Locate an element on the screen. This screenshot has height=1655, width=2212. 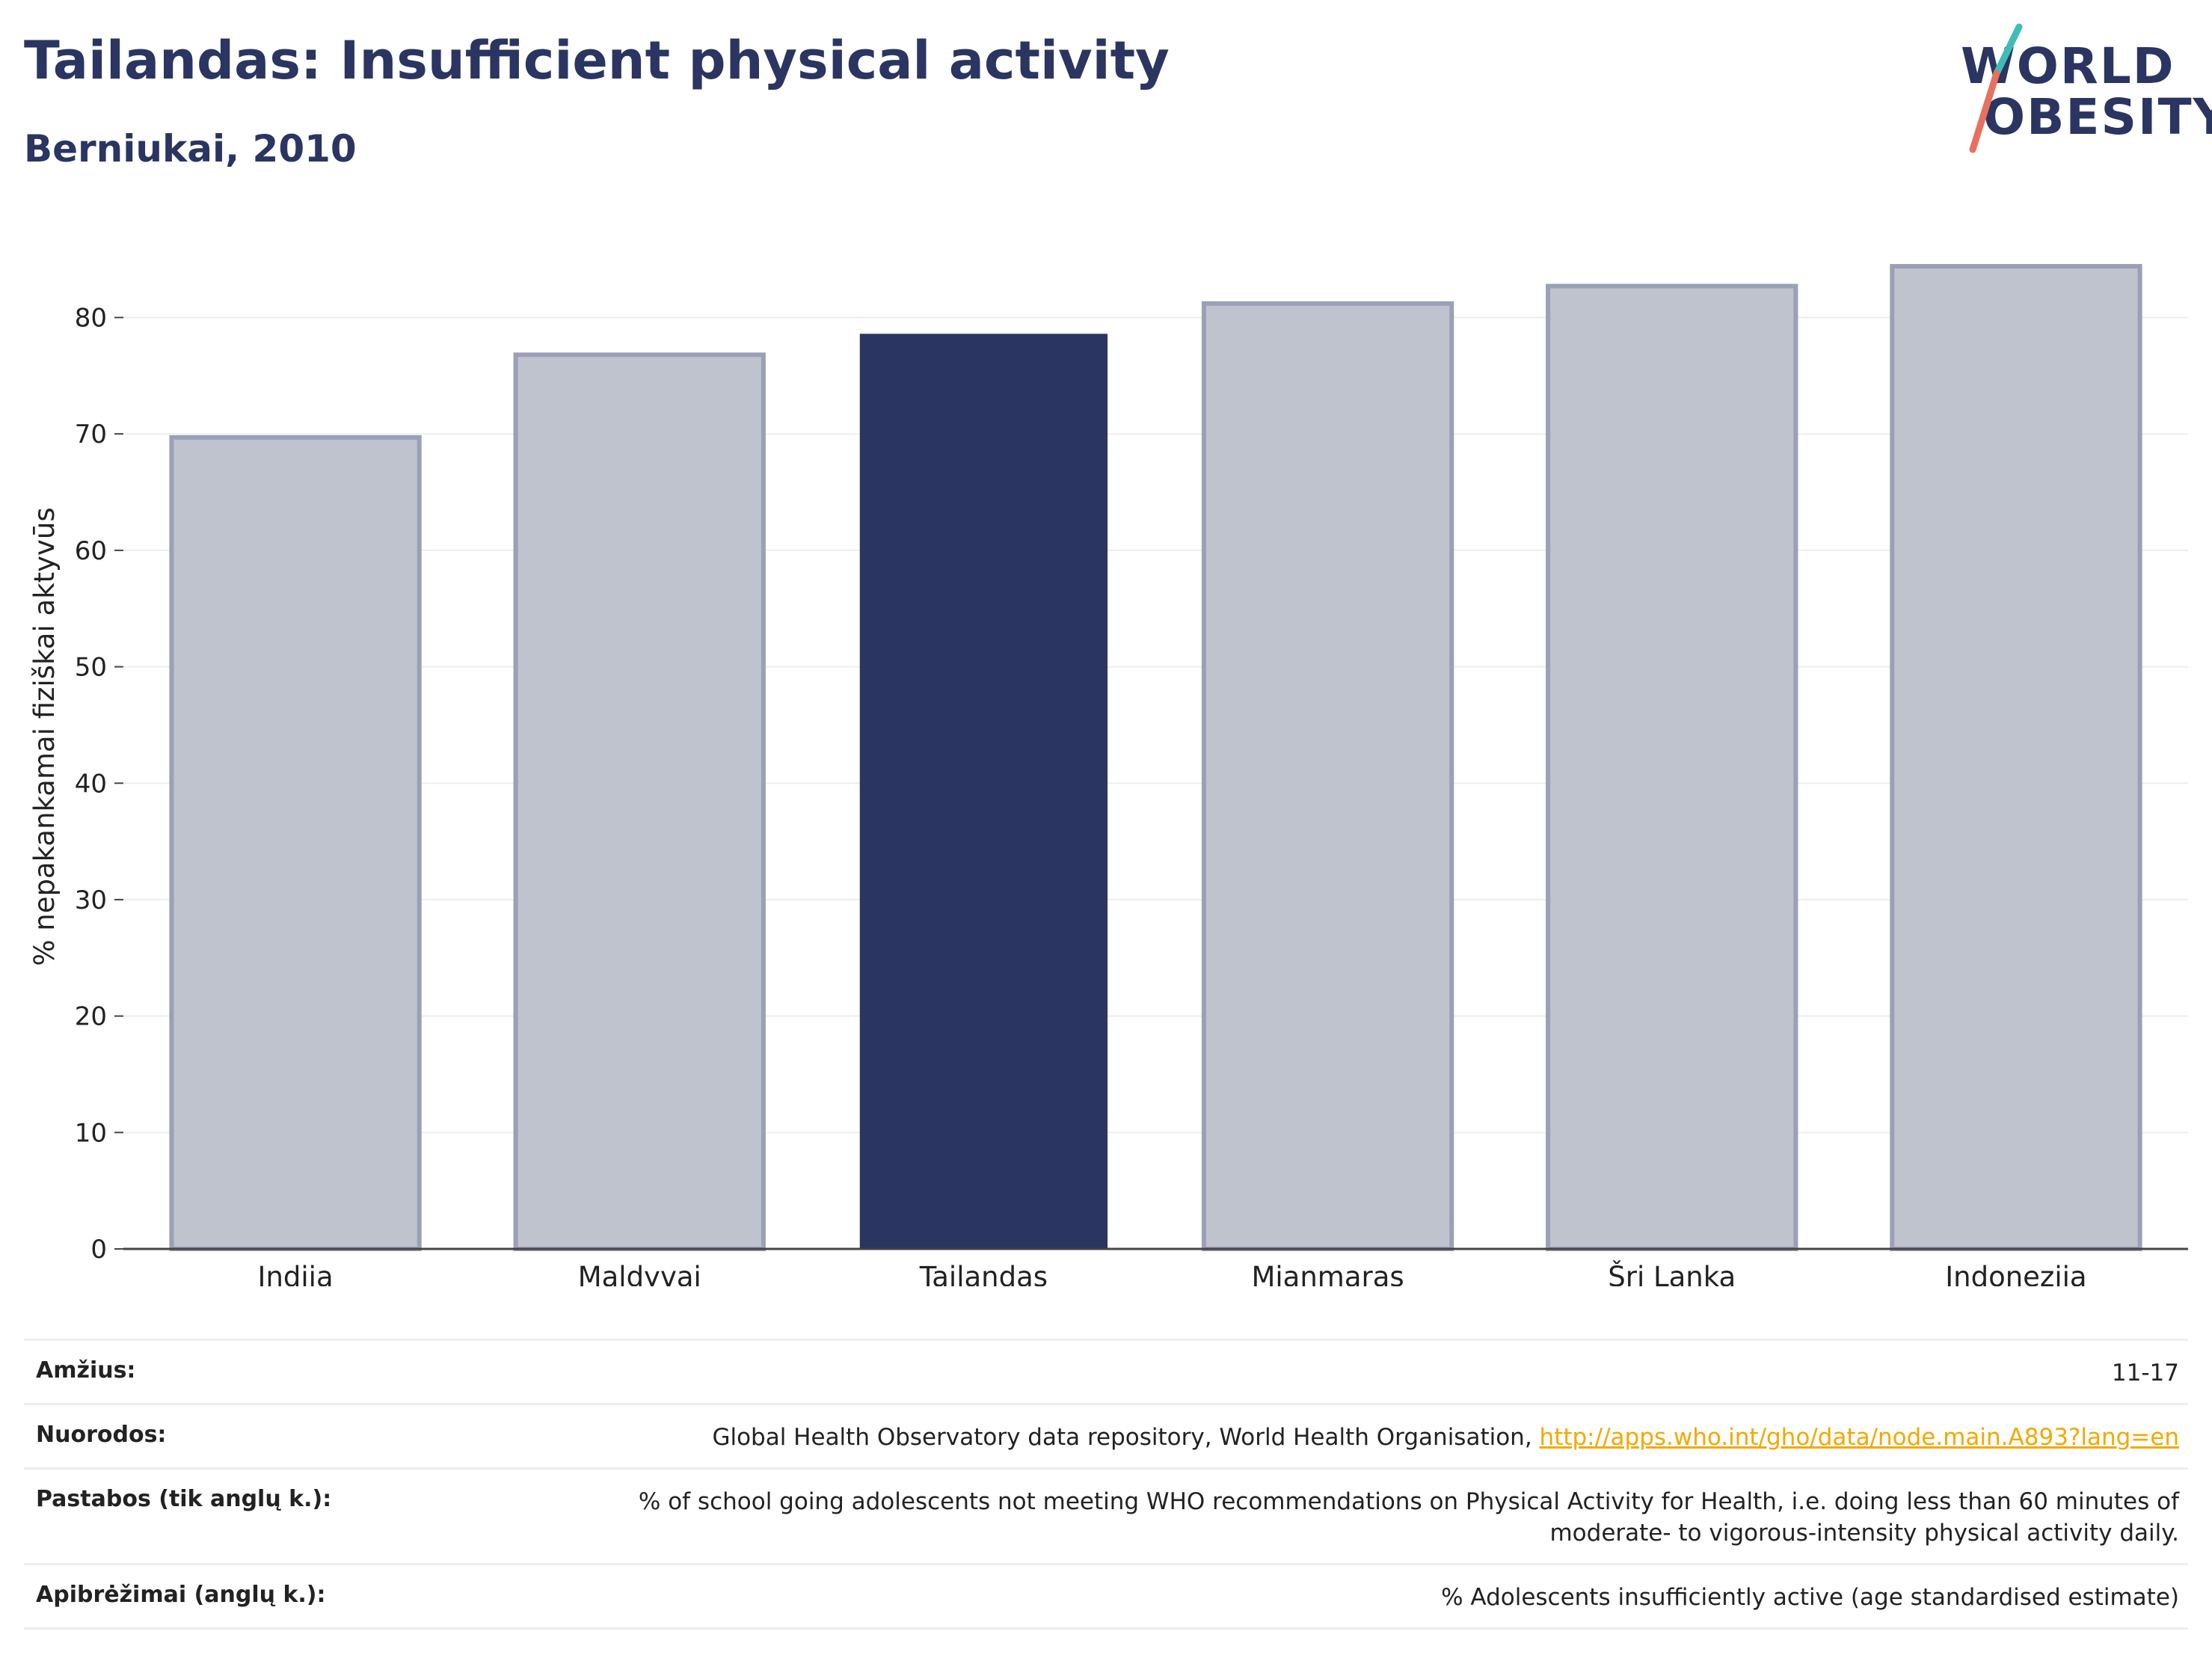
y-tick-label: 20 is located at coordinates (91, 1017).